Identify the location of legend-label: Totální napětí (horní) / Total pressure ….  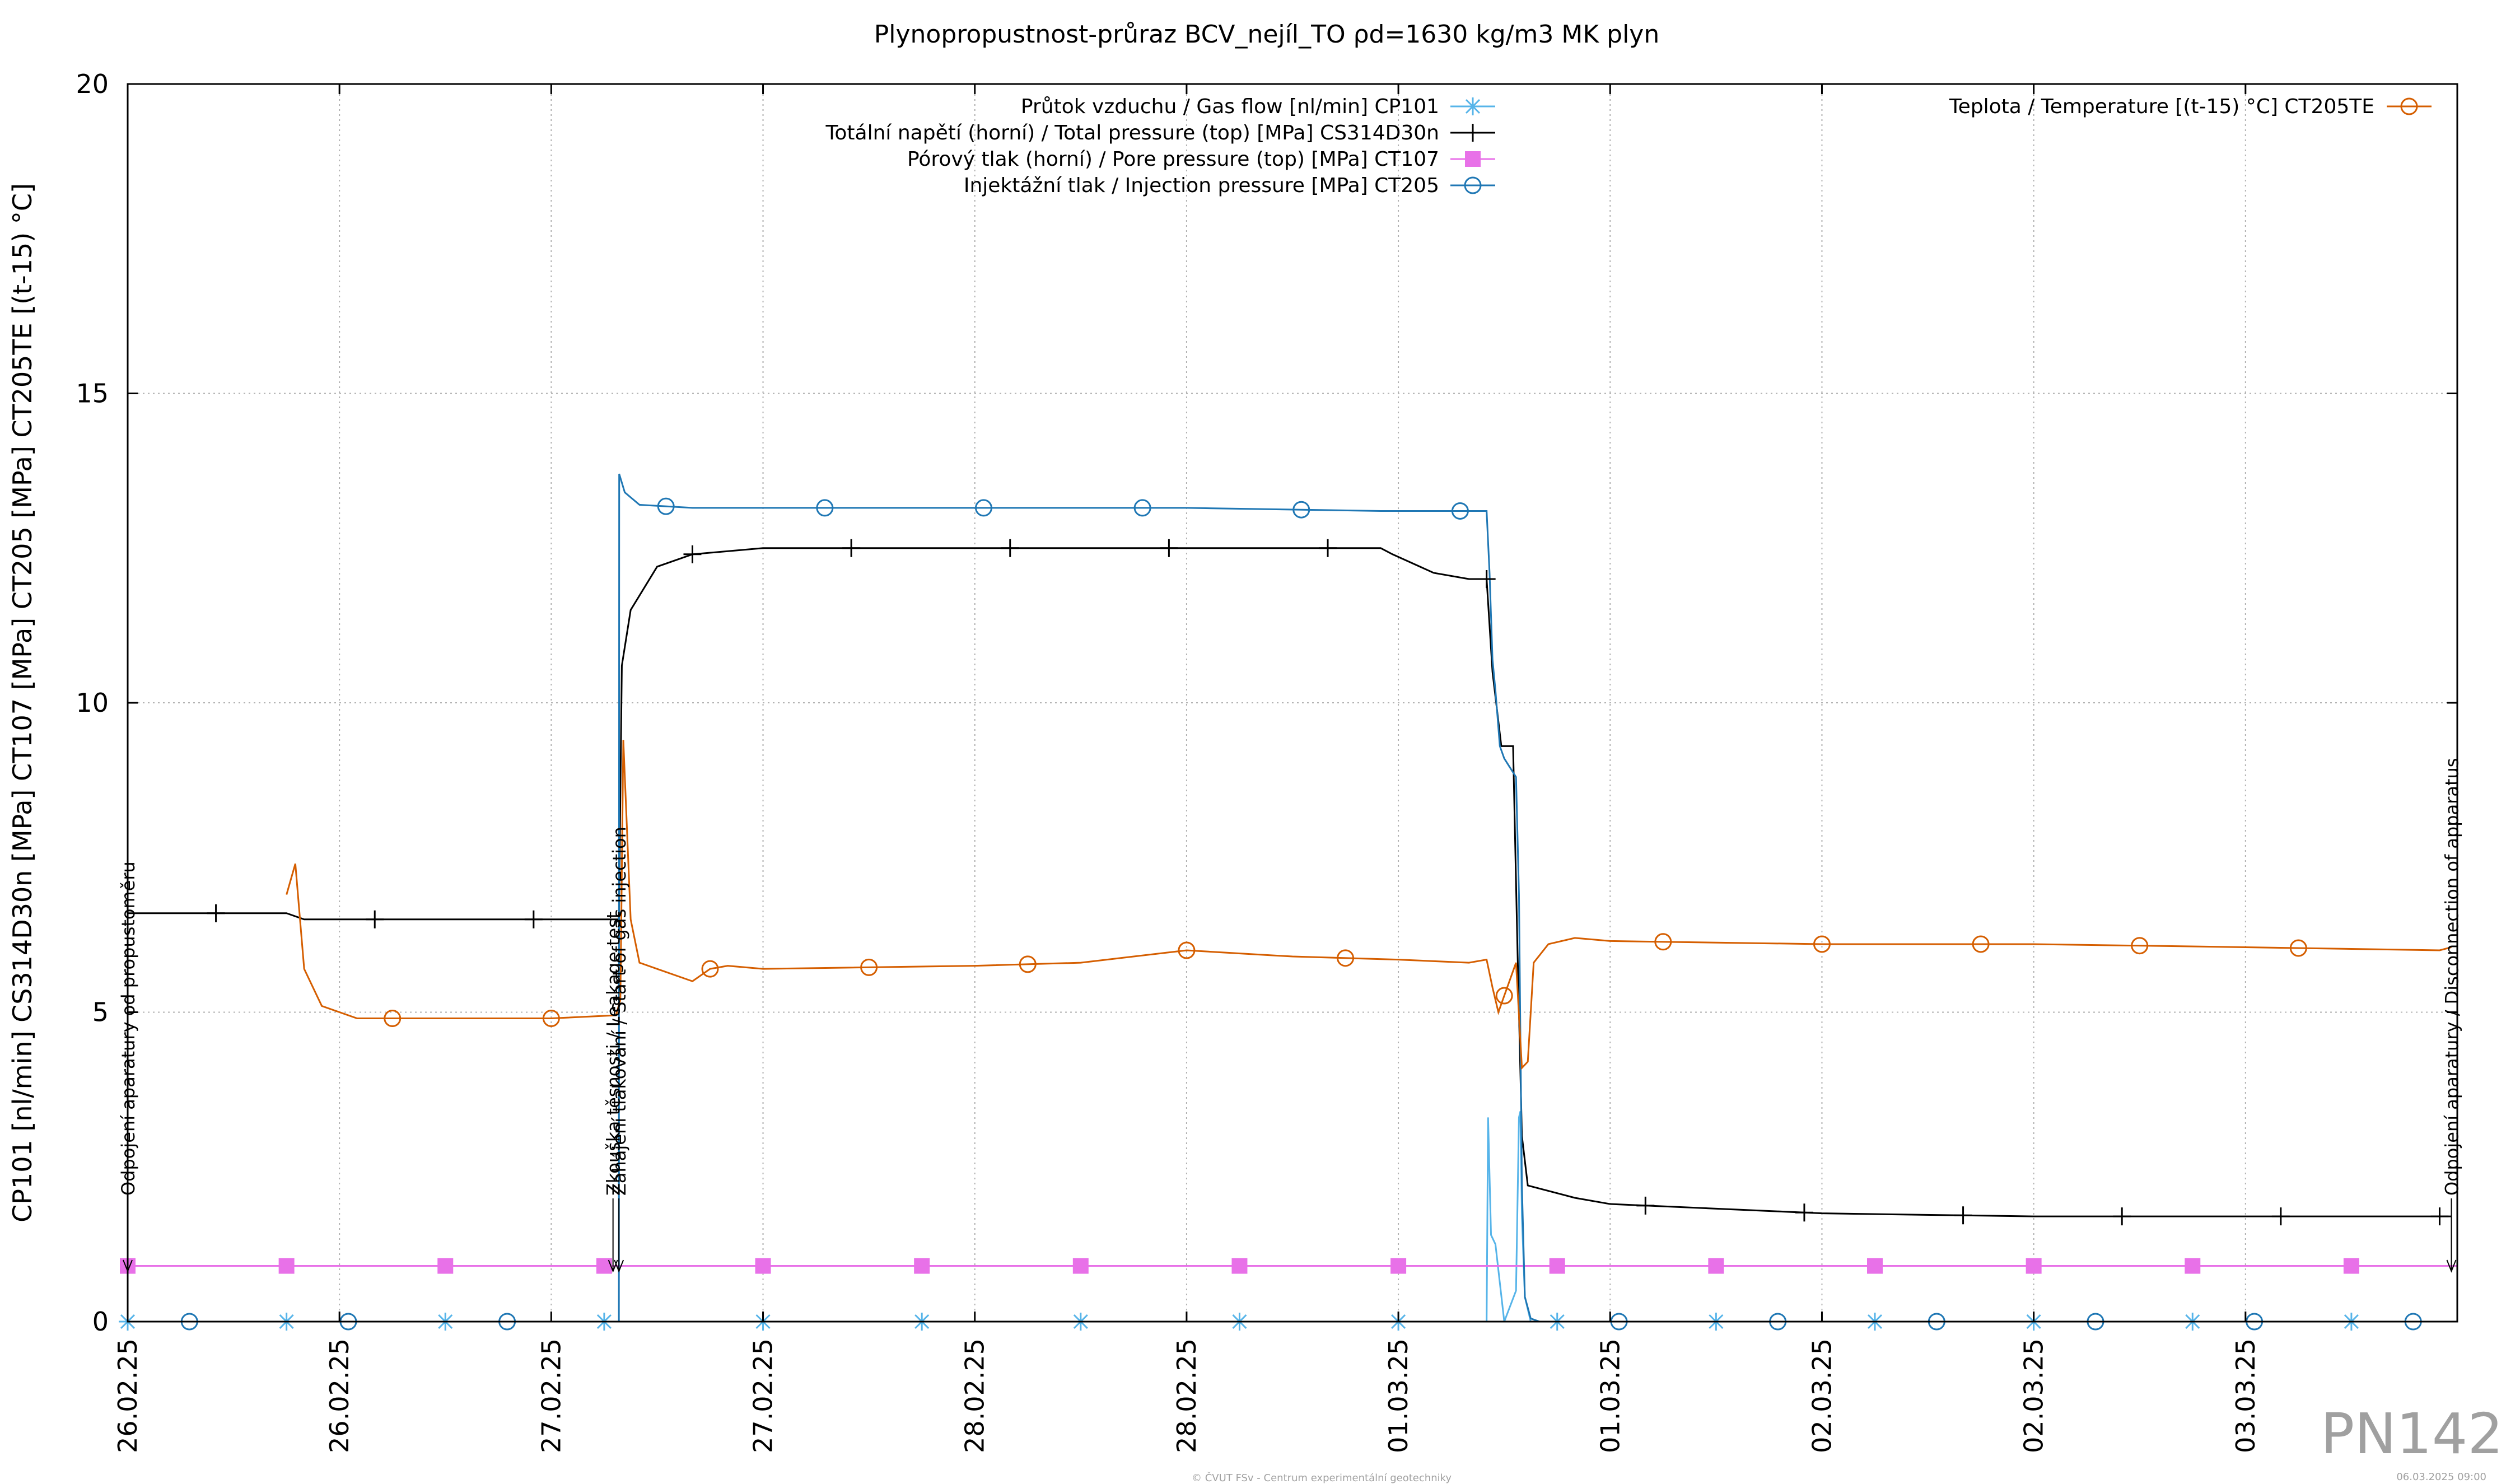
(1133, 133).